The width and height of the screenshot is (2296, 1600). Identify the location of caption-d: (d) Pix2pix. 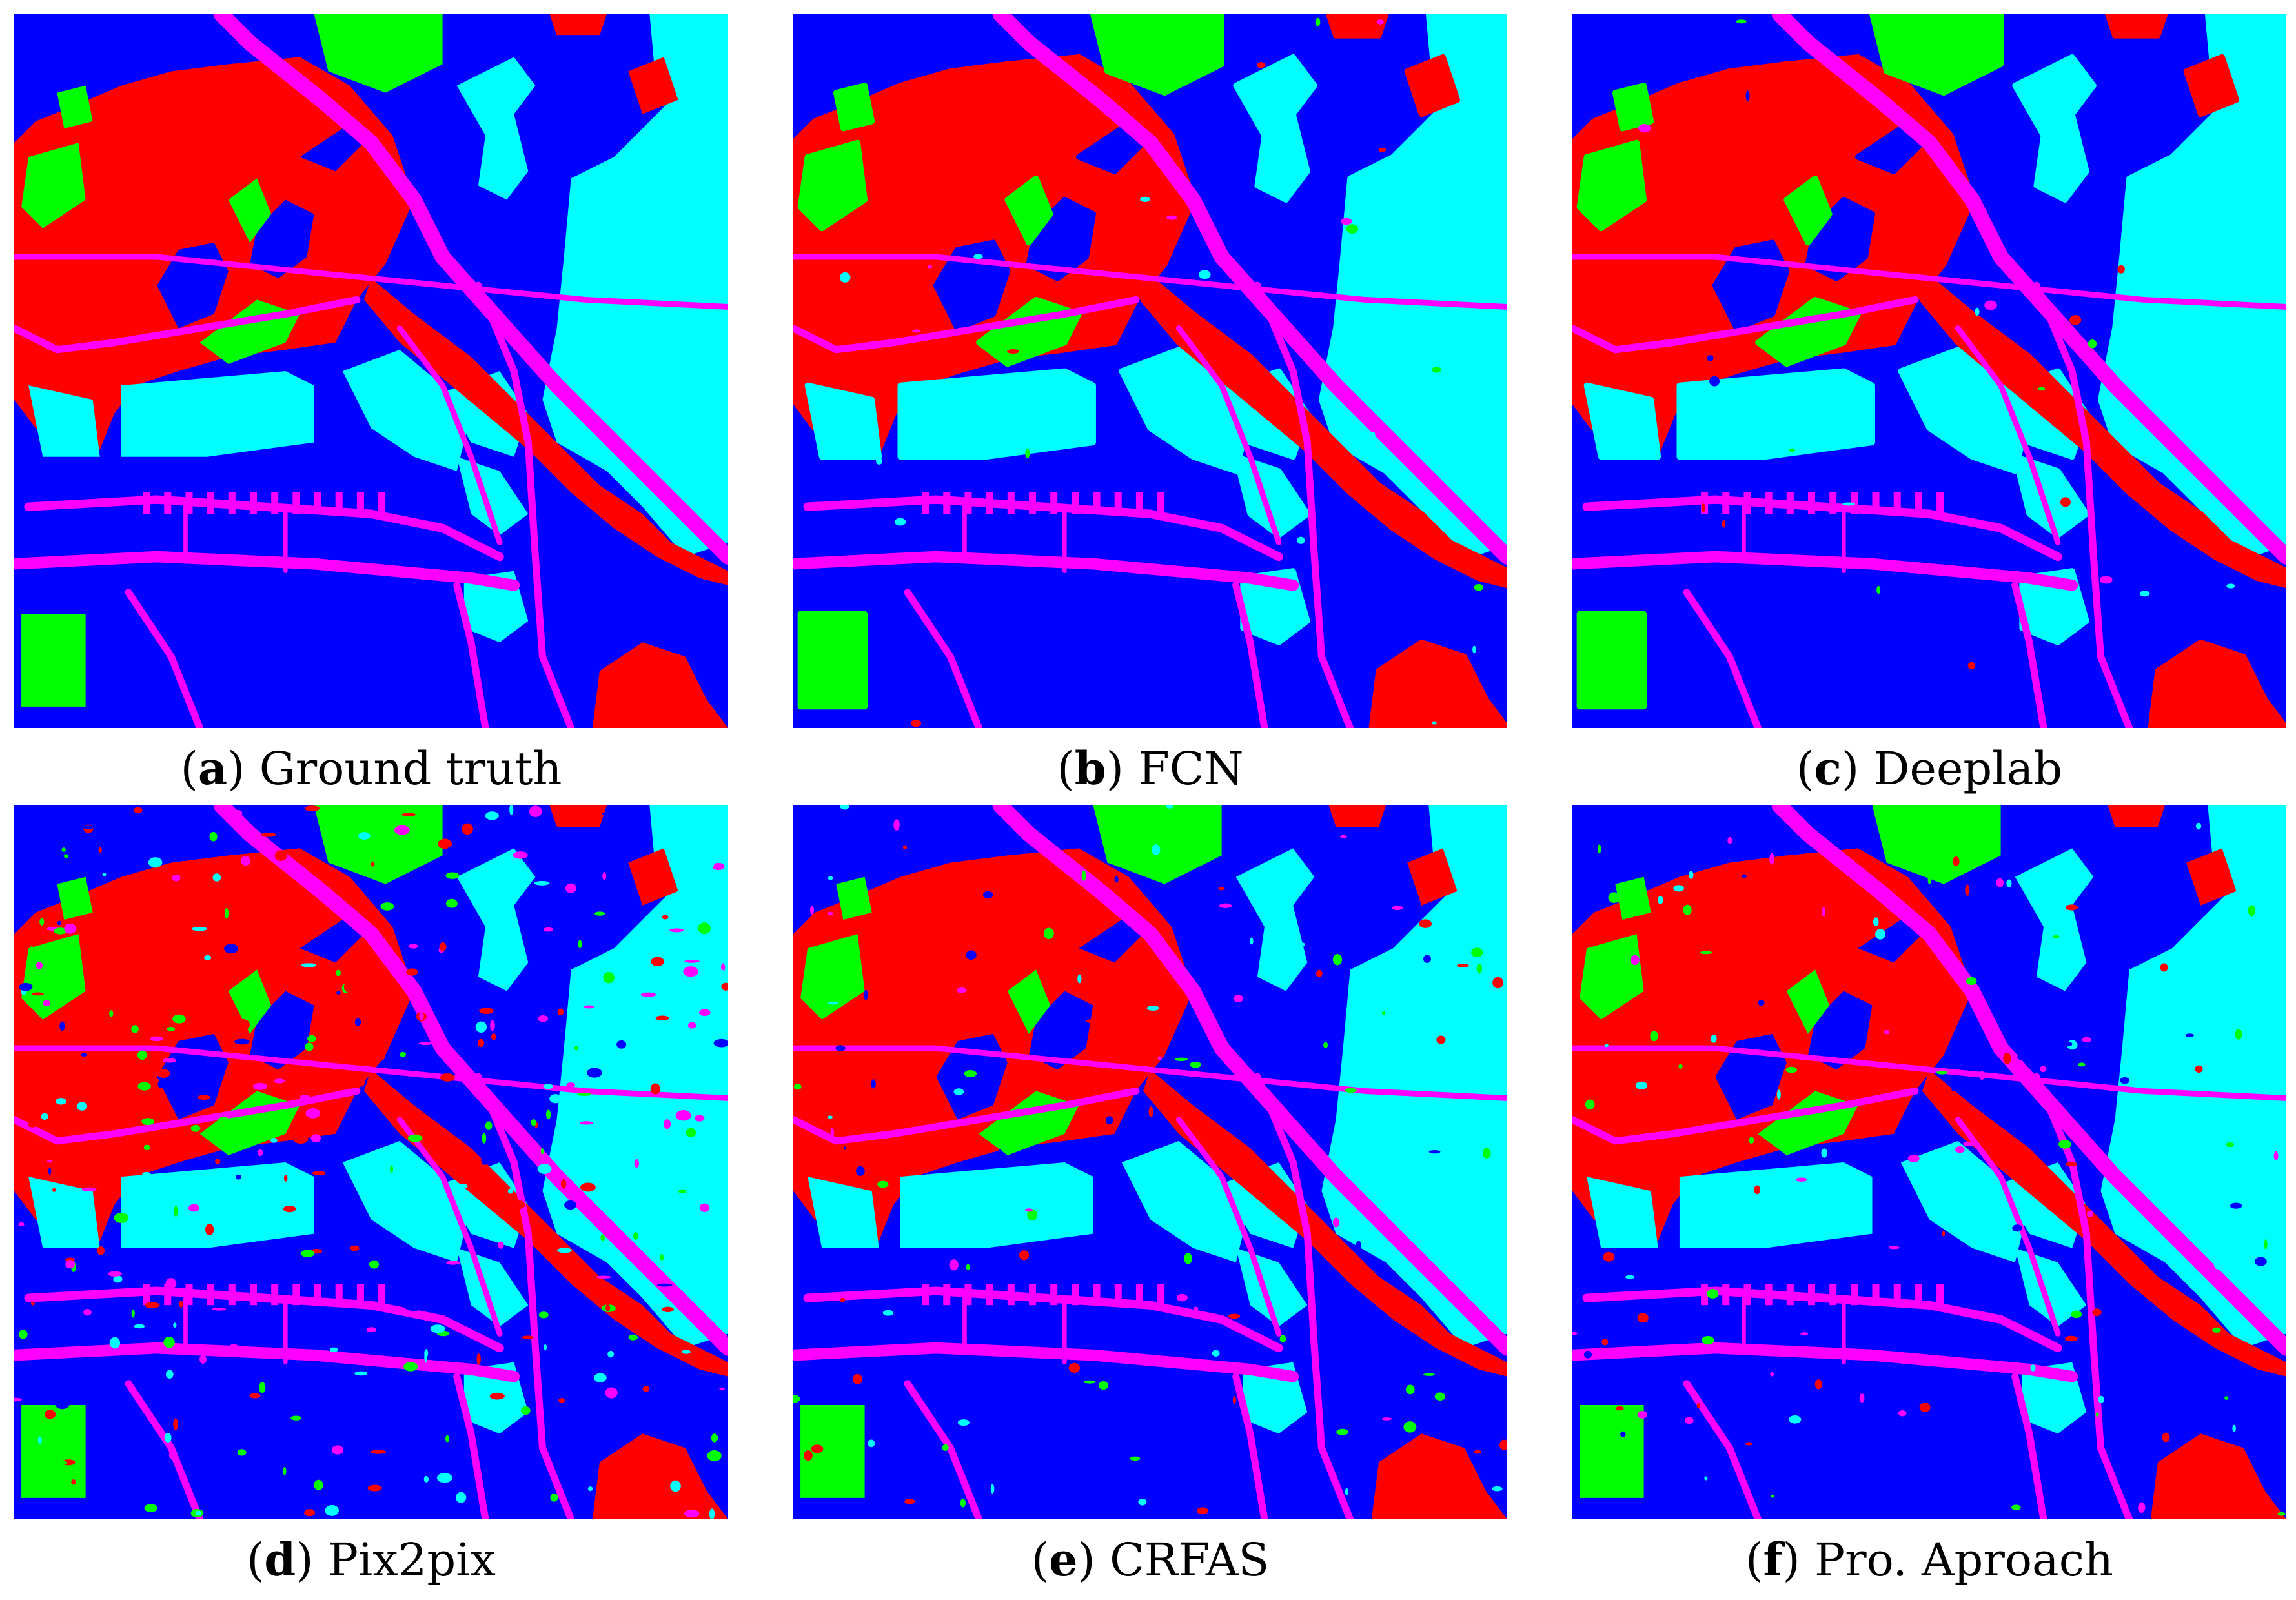
(371, 1559).